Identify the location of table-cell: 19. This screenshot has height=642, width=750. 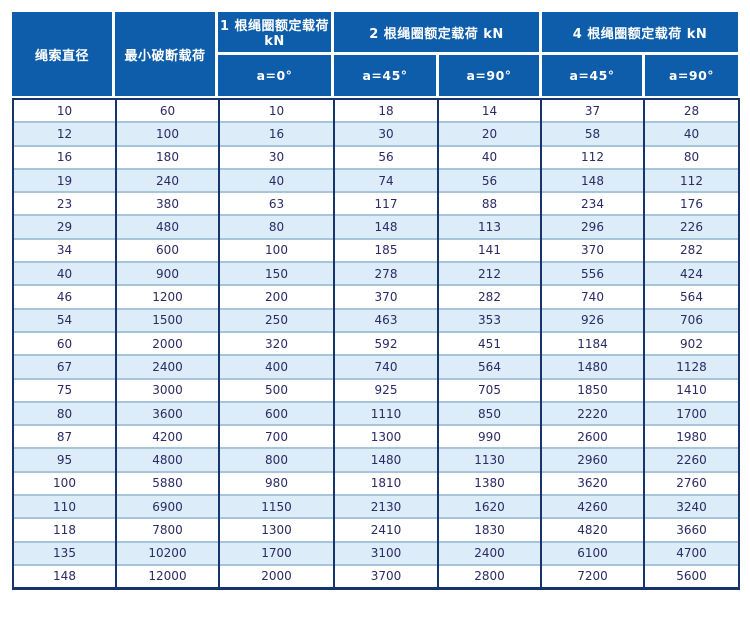
(64, 180).